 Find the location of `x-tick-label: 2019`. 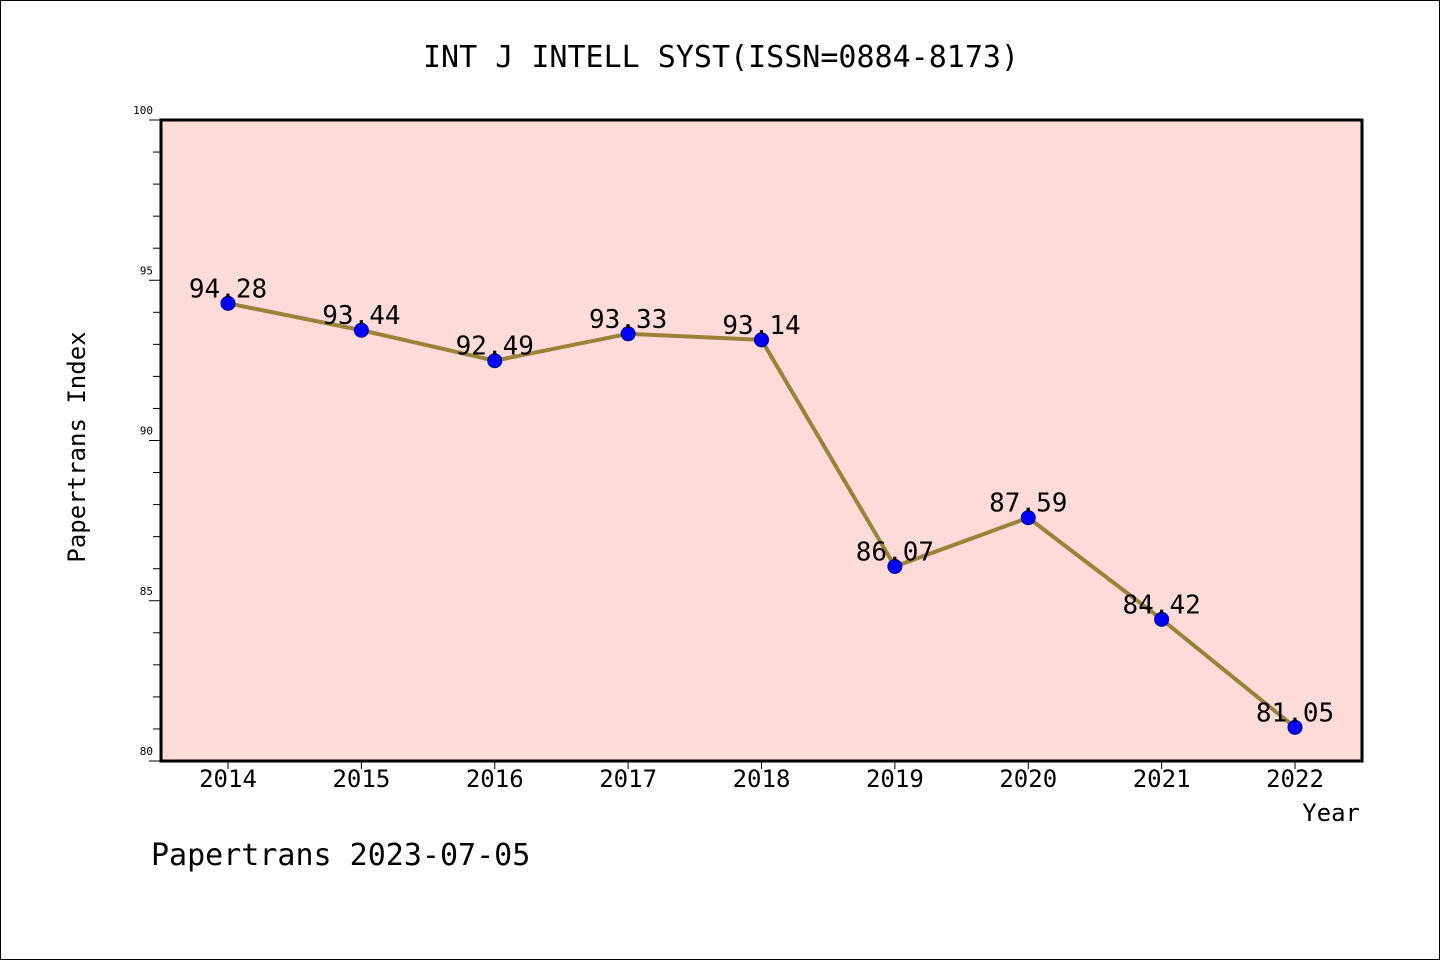

x-tick-label: 2019 is located at coordinates (895, 779).